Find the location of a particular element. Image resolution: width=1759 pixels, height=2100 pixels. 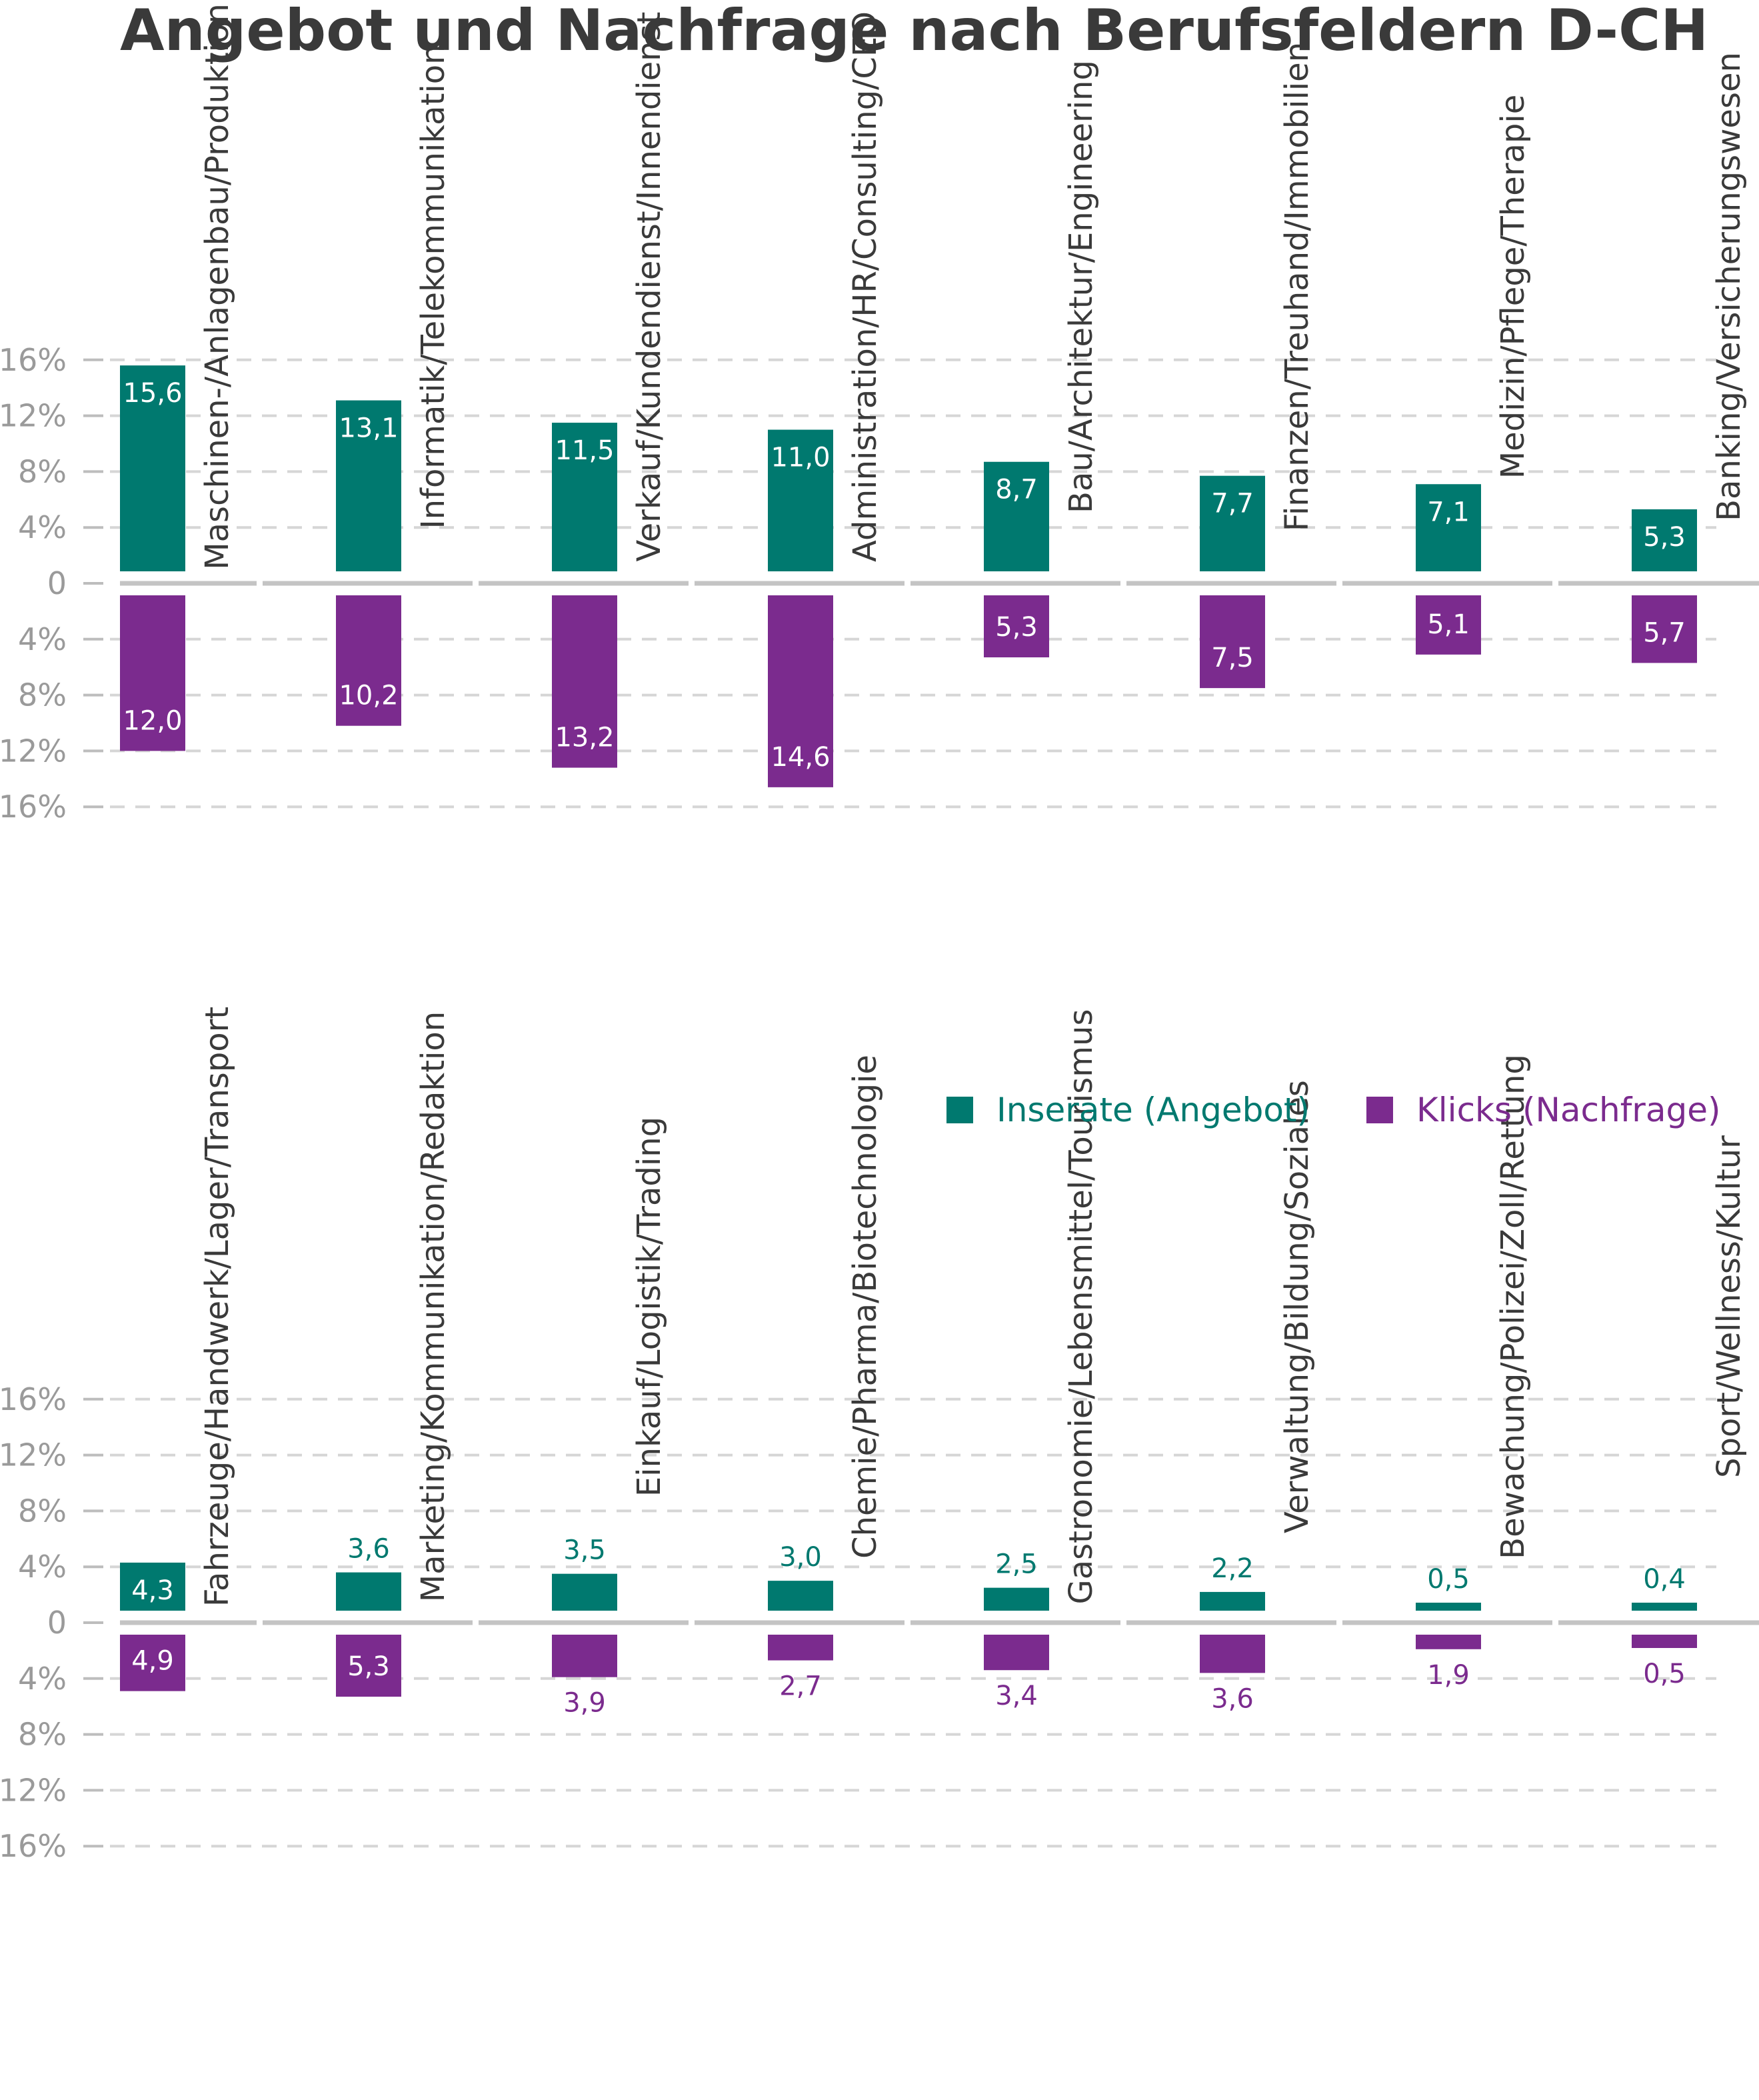

value-label-nachfrage: 1,9 is located at coordinates (1448, 1675).